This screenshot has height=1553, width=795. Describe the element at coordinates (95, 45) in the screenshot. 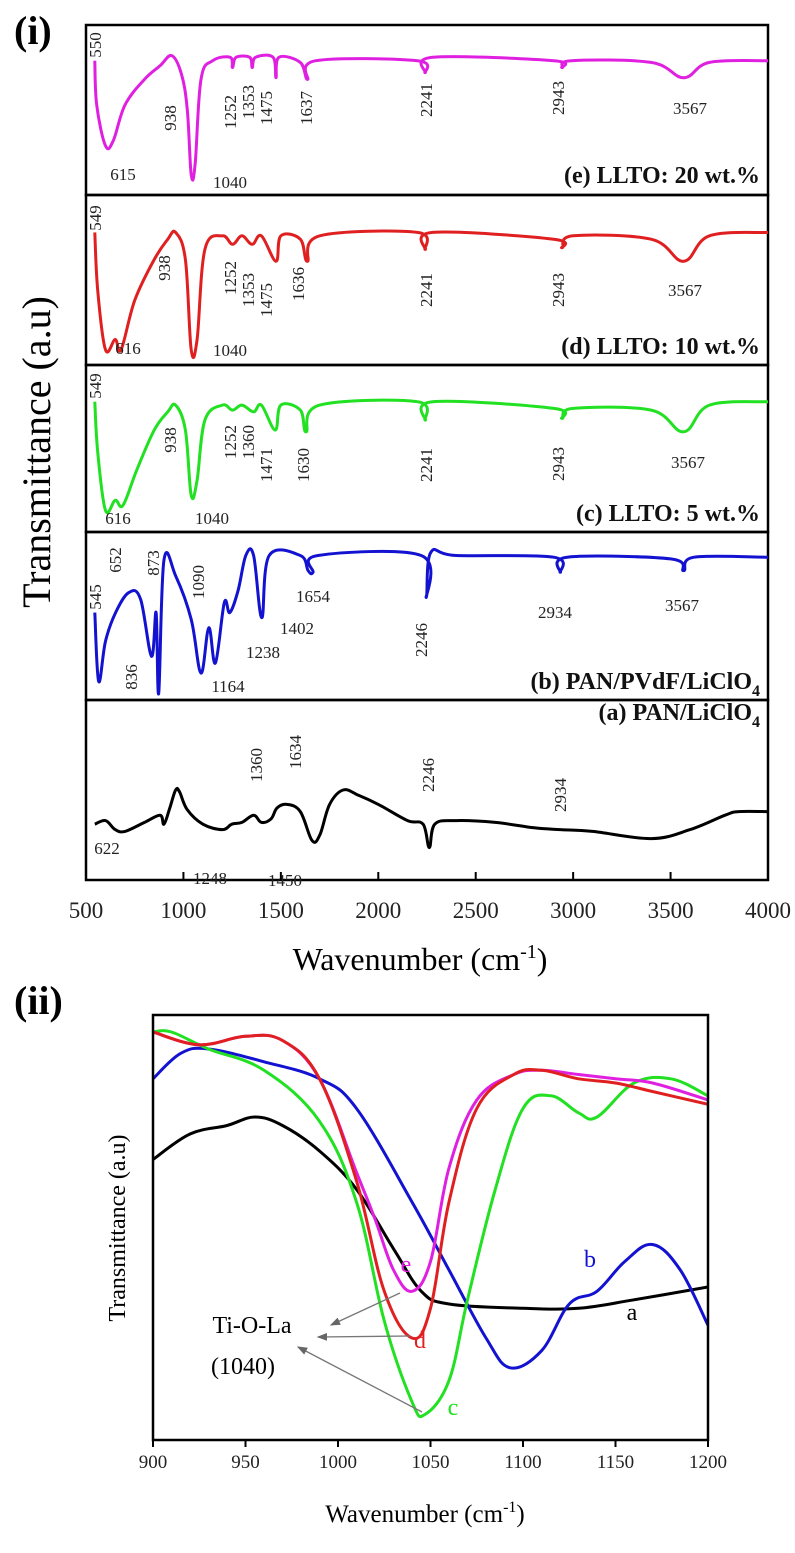

I see `peak-label: 550` at that location.